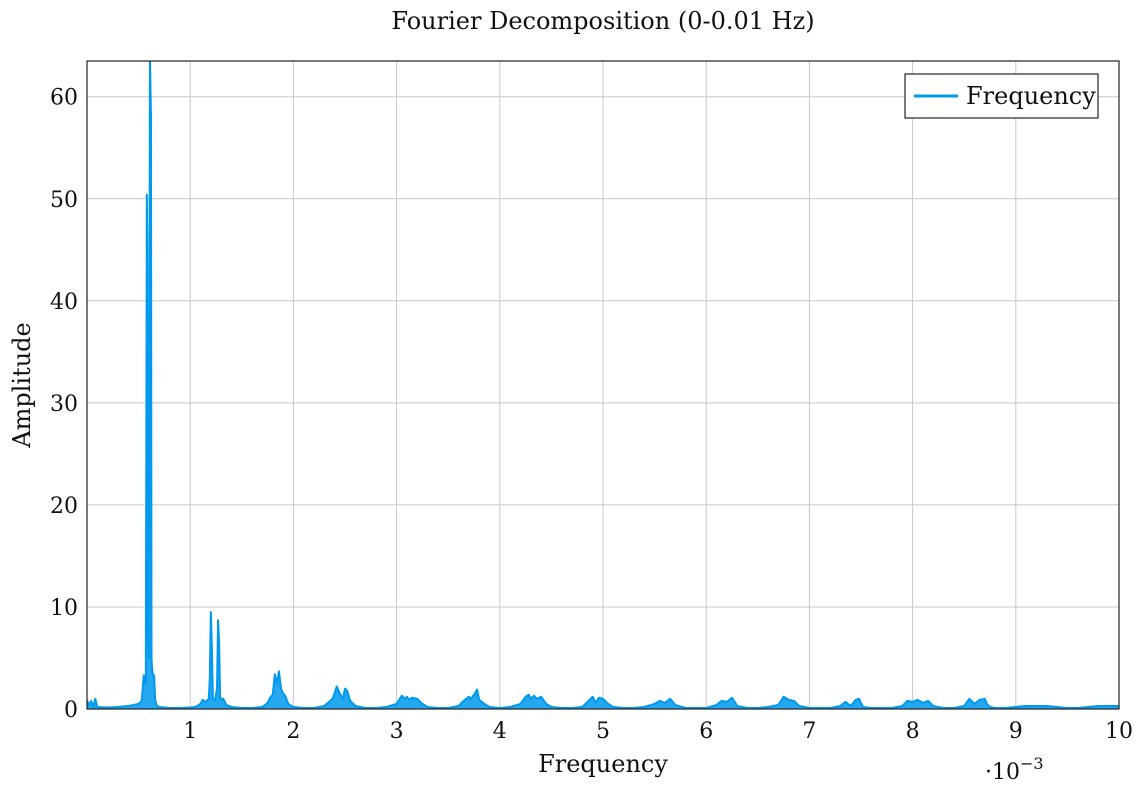 This screenshot has width=1142, height=786. Describe the element at coordinates (602, 21) in the screenshot. I see `chart-title: Fourier Decomposition (0-0.01 Hz)` at that location.